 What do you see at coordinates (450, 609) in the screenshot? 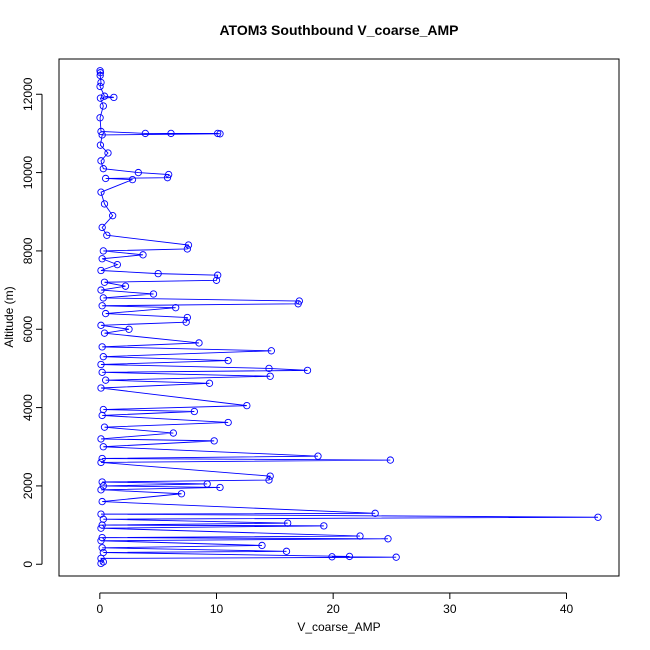
I see `x-tick-label: 30` at bounding box center [450, 609].